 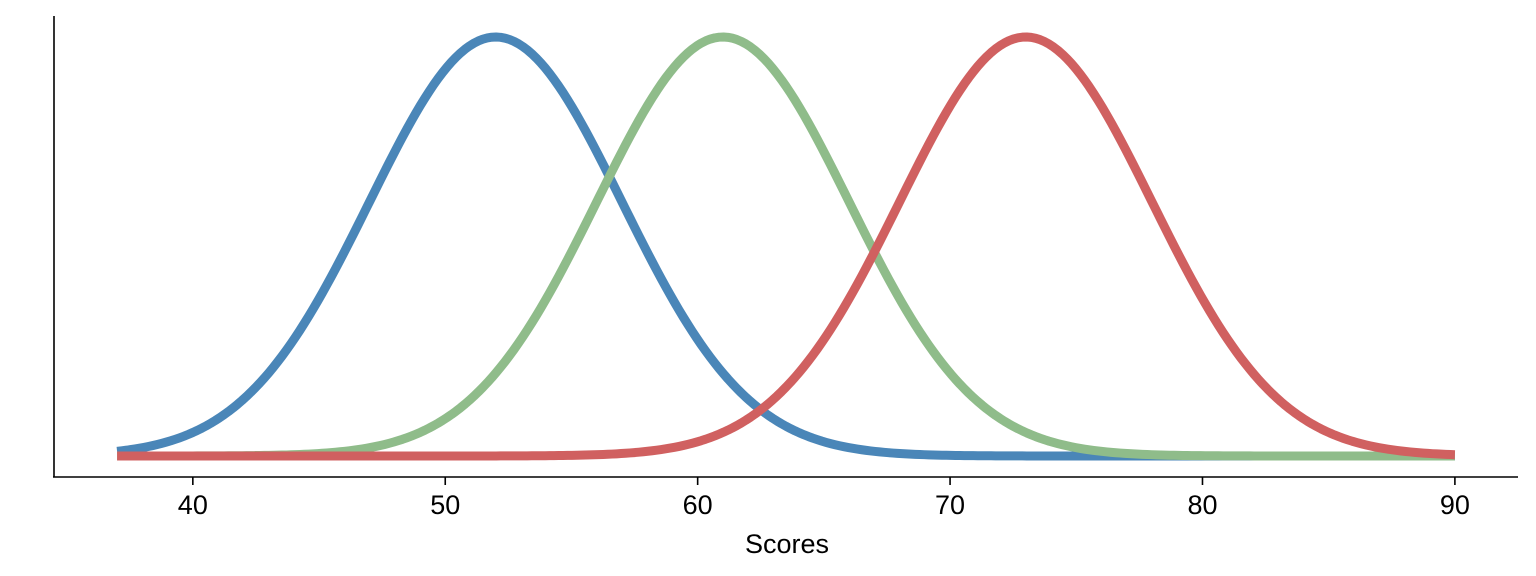 What do you see at coordinates (824, 498) in the screenshot?
I see `x-axis-ticks: 40 50 60 70 80 90` at bounding box center [824, 498].